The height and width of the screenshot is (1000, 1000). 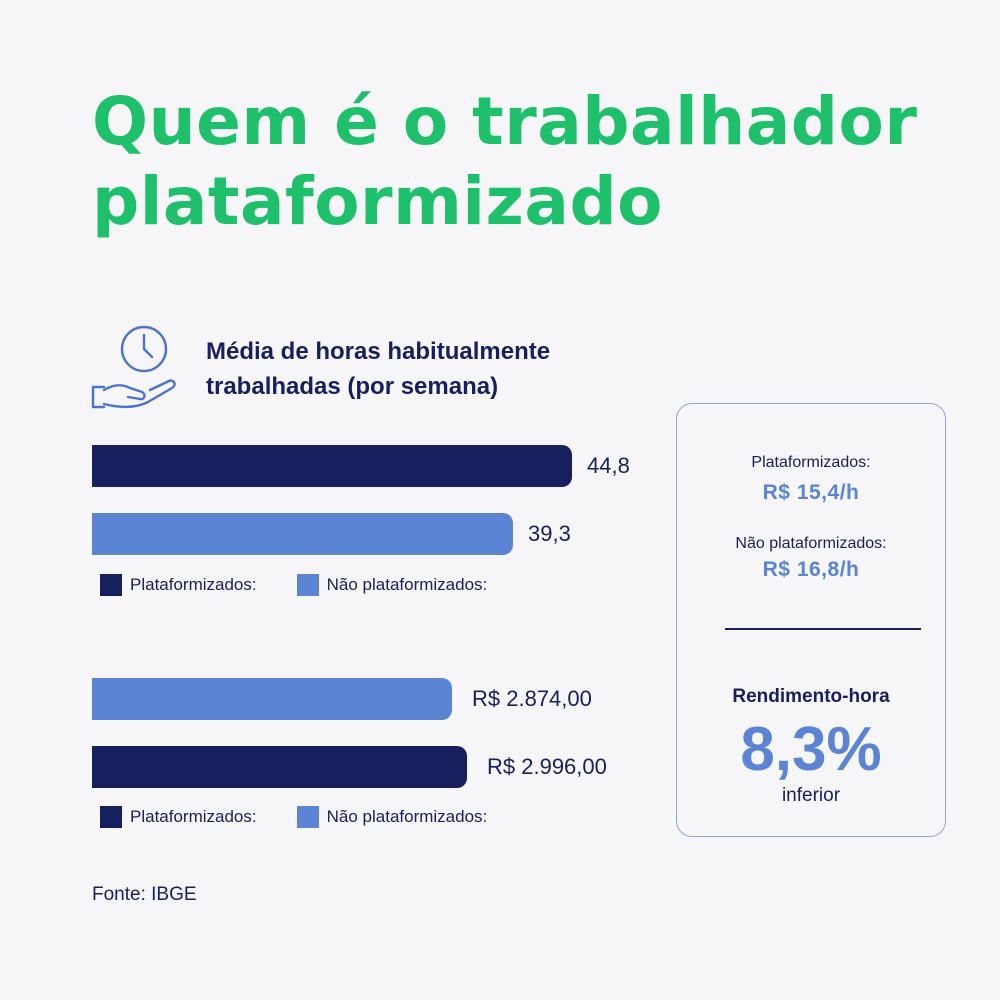 I want to click on chart-legend-hours: Plataformizados: Não plataformizados:, so click(x=293, y=585).